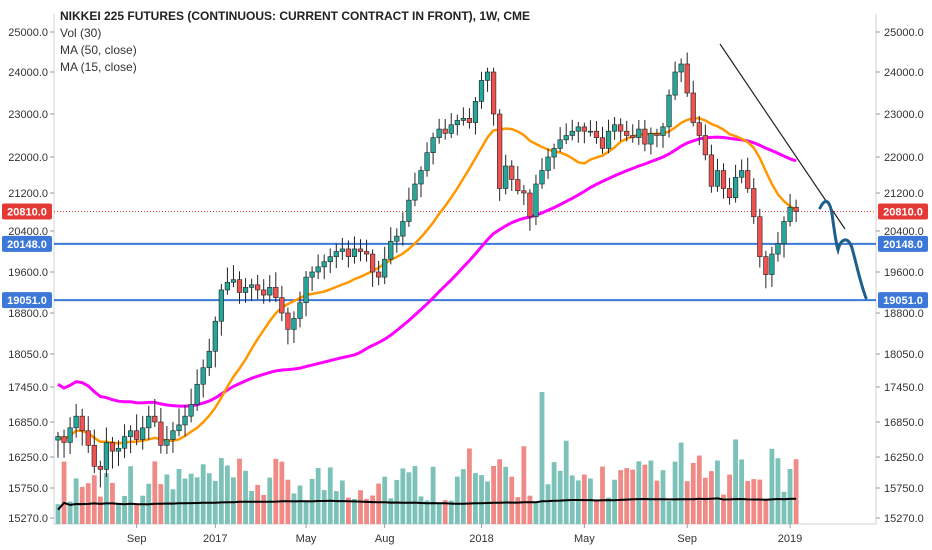  What do you see at coordinates (903, 213) in the screenshot?
I see `price-level-label: 20810.0` at bounding box center [903, 213].